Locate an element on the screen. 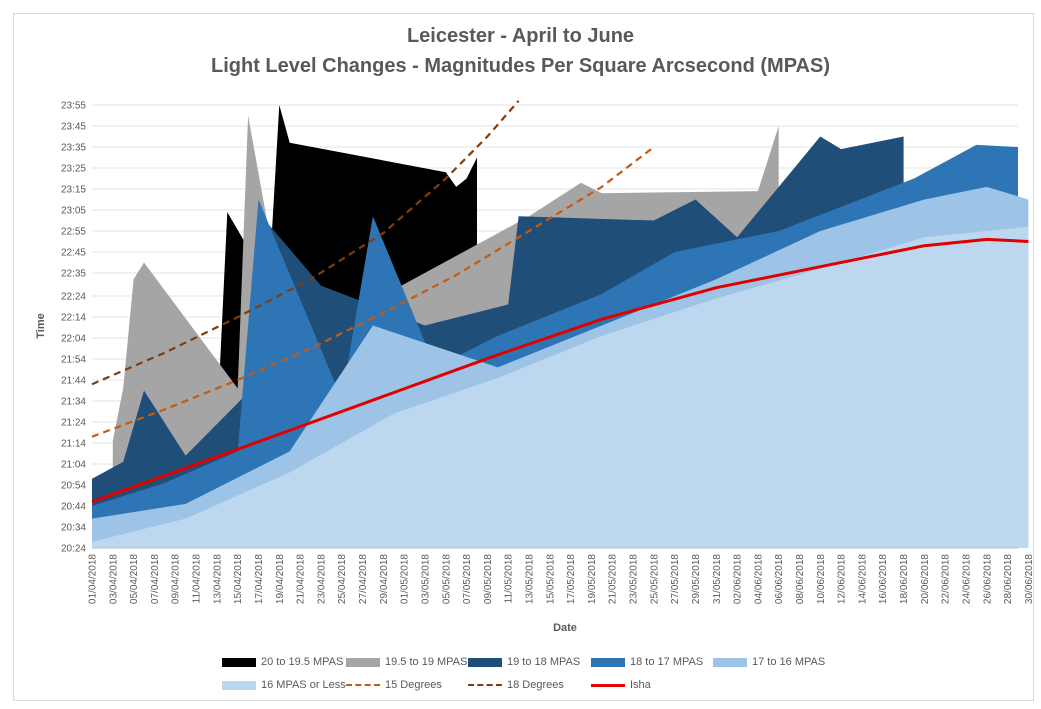 This screenshot has width=1041, height=709. legend-item: 18 Degrees is located at coordinates (516, 685).